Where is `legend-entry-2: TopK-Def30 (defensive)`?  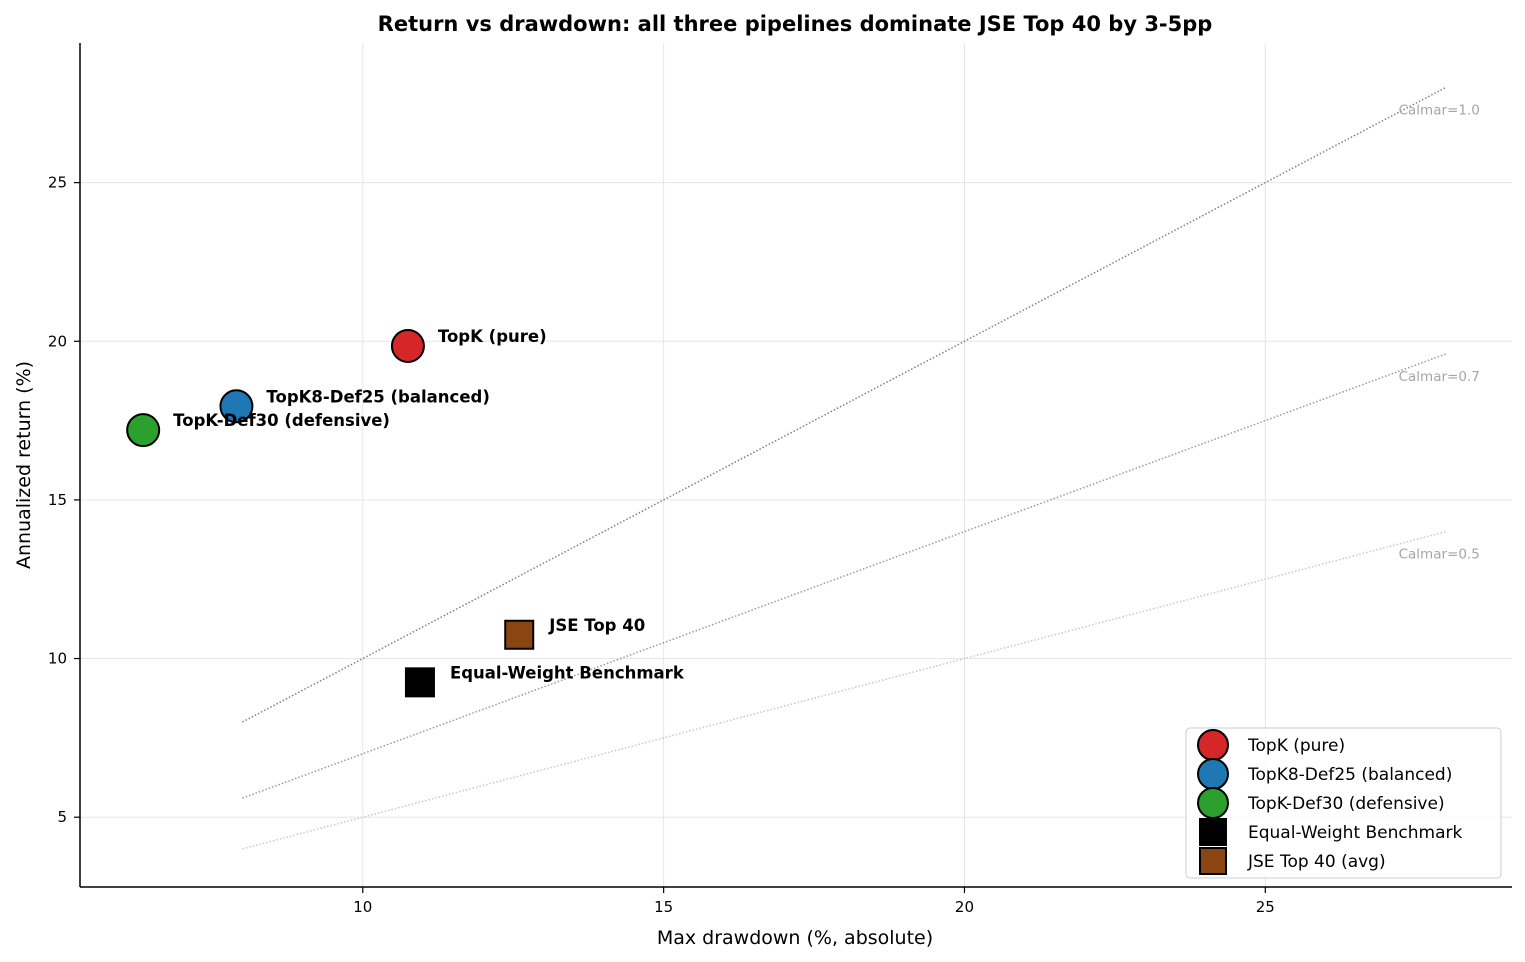 legend-entry-2: TopK-Def30 (defensive) is located at coordinates (1346, 804).